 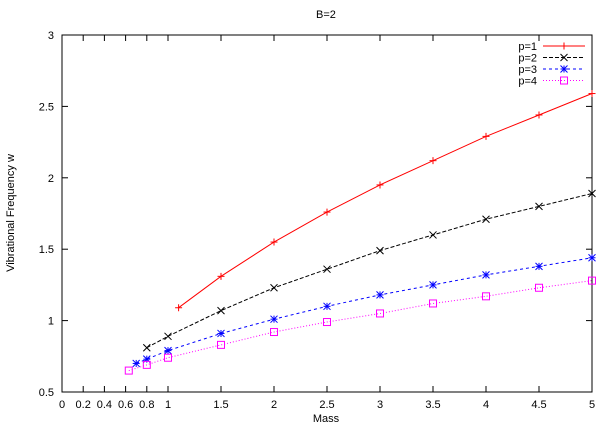 I want to click on x-tick-label: 0, so click(x=62, y=405).